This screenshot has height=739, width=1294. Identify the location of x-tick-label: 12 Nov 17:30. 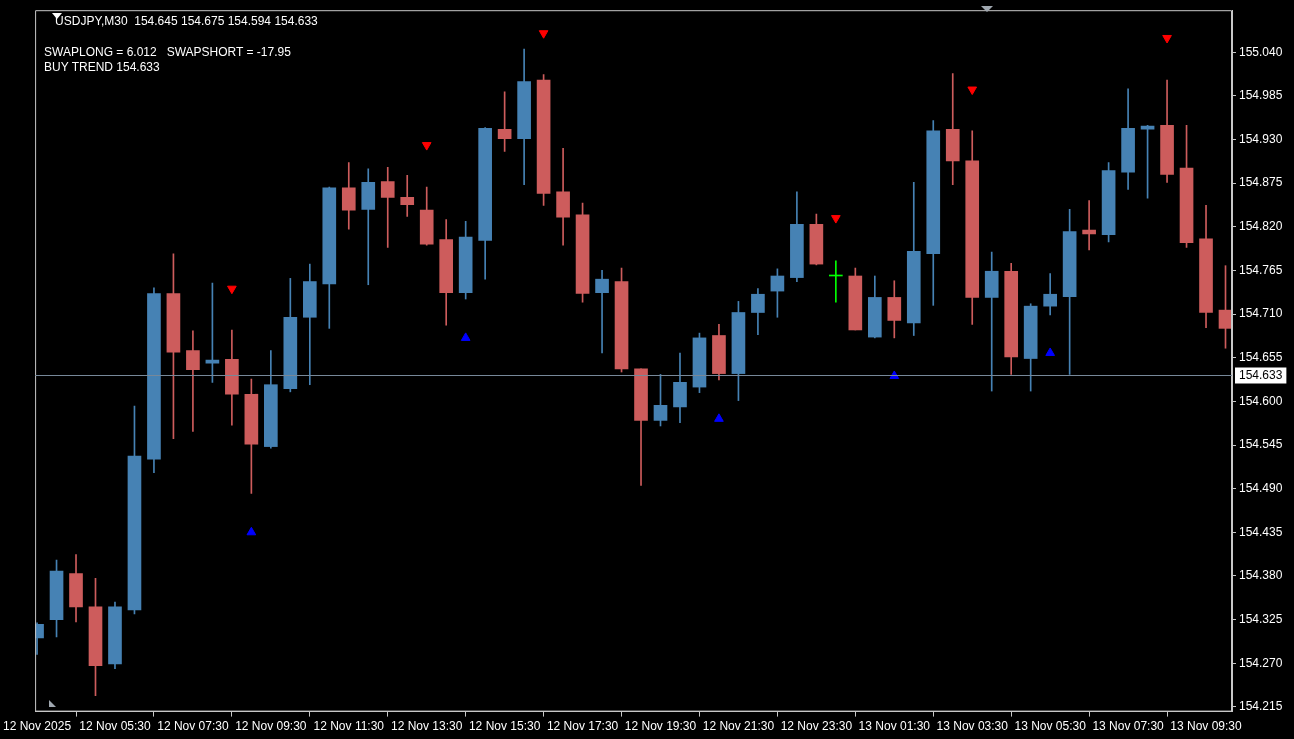
(582, 726).